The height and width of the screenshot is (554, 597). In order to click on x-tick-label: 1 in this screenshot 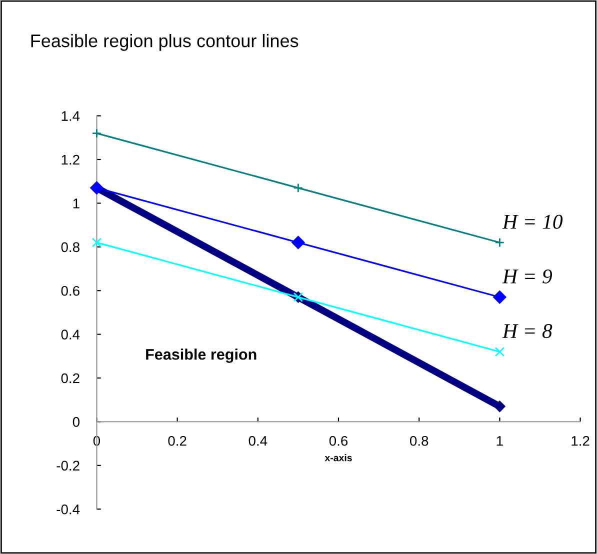, I will do `click(499, 441)`.